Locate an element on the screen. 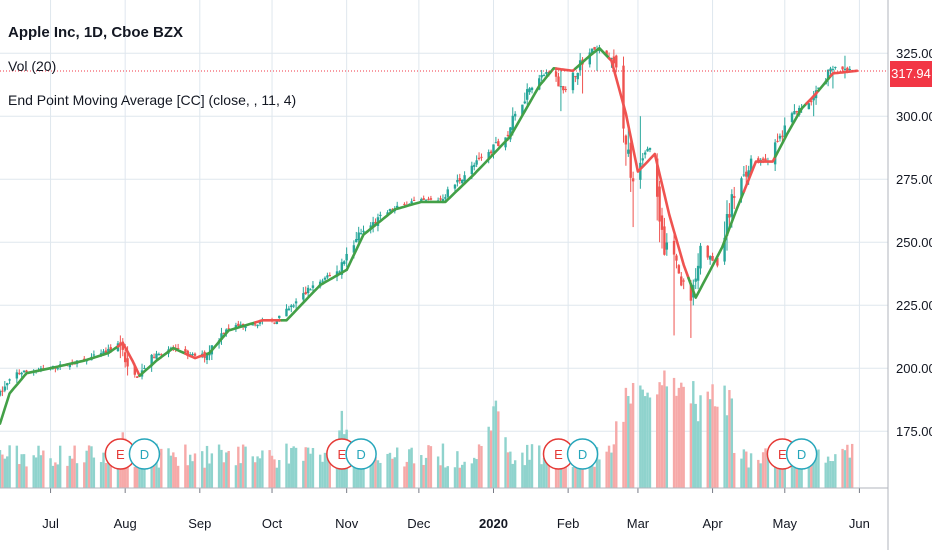 This screenshot has height=555, width=932. chart-title: Apple Inc, 1D, Cboe BZX is located at coordinates (96, 32).